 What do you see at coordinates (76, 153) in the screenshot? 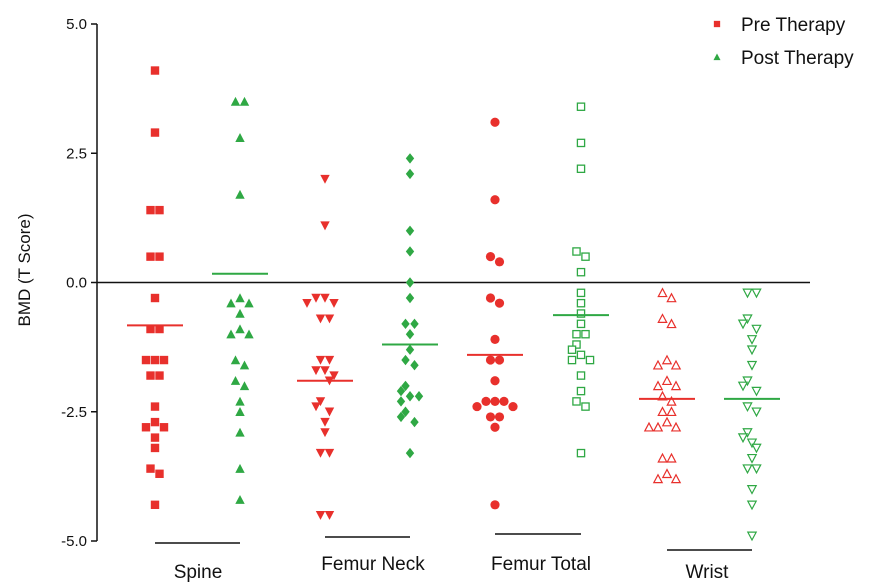
I see `y-tick-label: 2.5` at bounding box center [76, 153].